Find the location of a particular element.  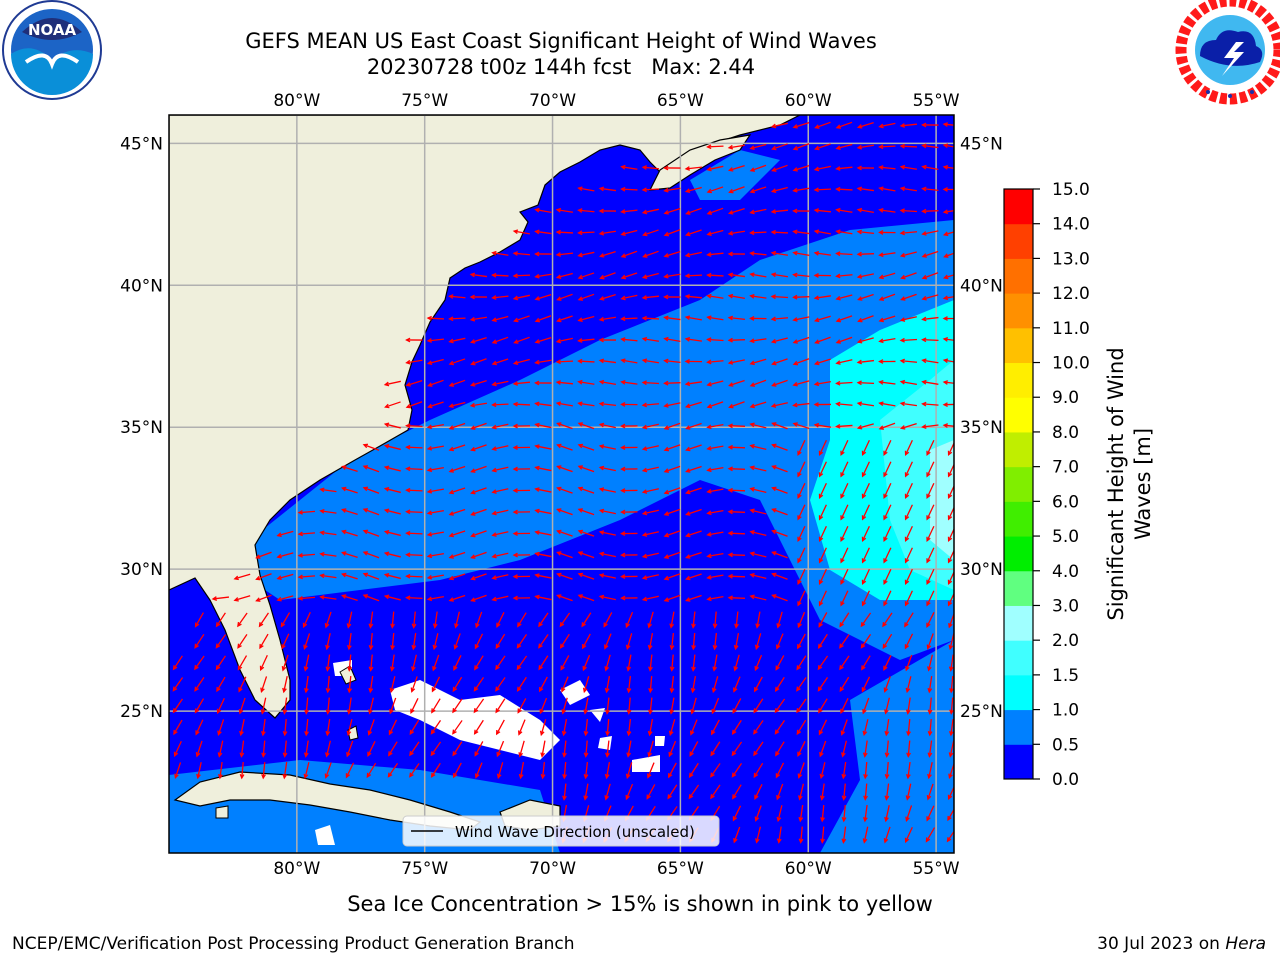

lon-label: 65°W is located at coordinates (680, 101).